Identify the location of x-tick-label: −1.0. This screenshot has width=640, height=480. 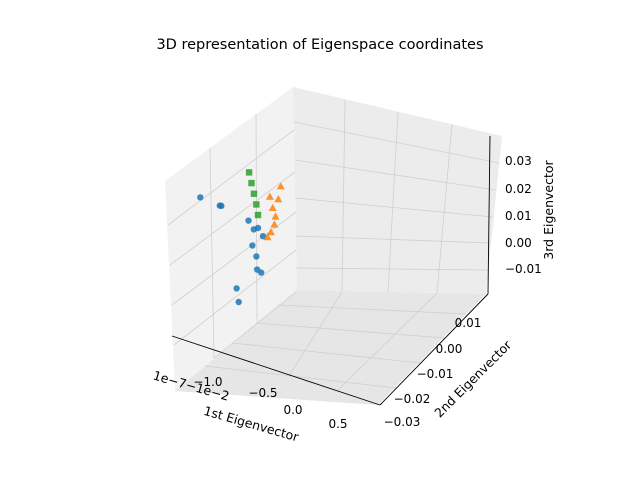
(207, 382).